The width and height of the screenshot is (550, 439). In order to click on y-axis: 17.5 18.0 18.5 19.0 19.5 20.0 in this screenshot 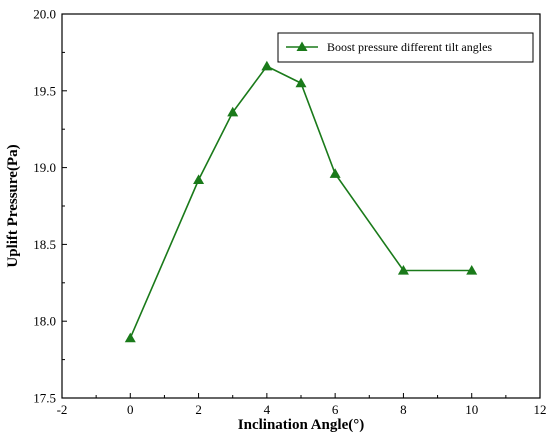, I will do `click(50, 206)`.